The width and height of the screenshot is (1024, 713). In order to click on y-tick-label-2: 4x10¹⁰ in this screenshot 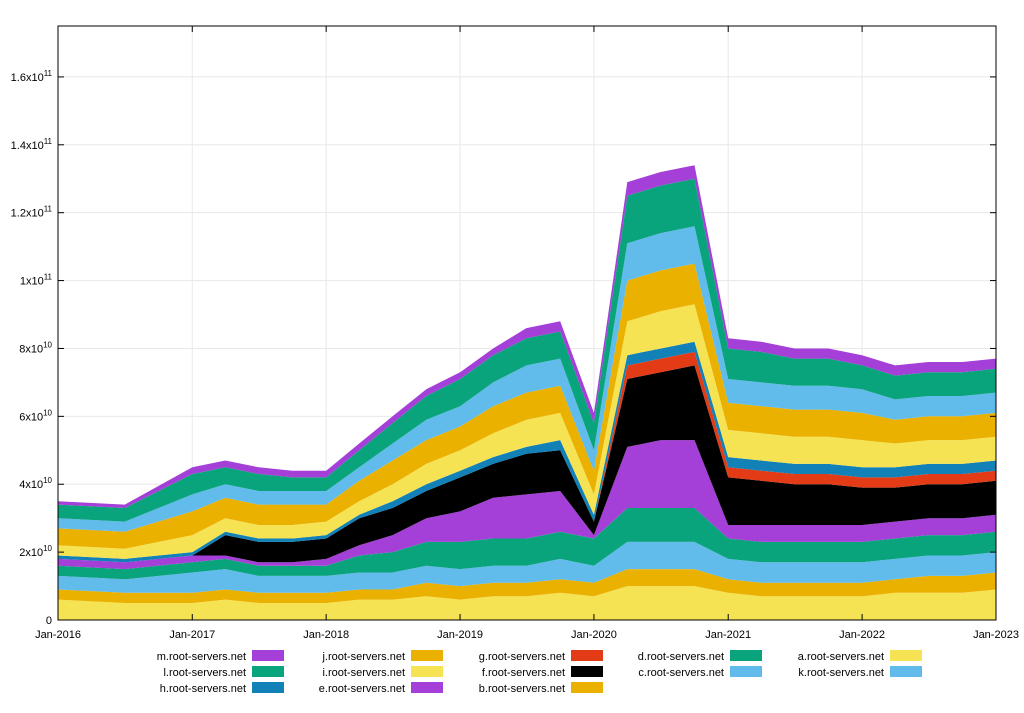, I will do `click(35, 483)`.